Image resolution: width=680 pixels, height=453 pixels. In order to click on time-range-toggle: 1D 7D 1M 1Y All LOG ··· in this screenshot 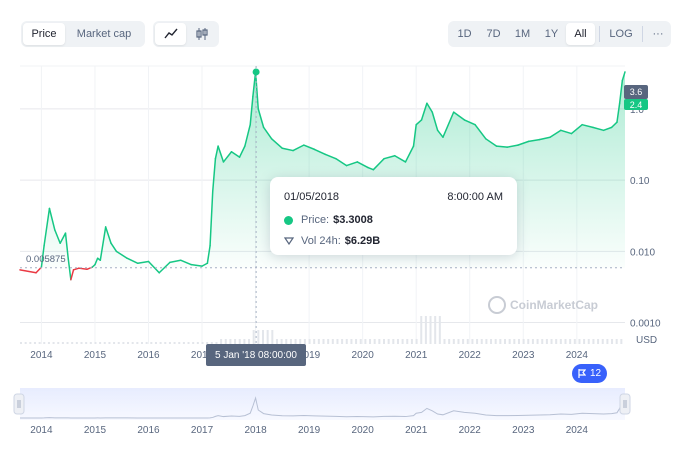, I will do `click(559, 34)`.